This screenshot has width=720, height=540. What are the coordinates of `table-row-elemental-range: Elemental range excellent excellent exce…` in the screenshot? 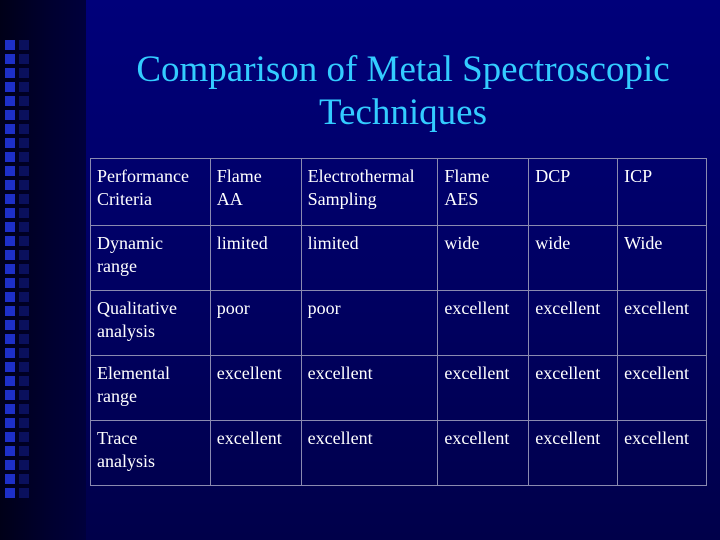 It's located at (398, 388).